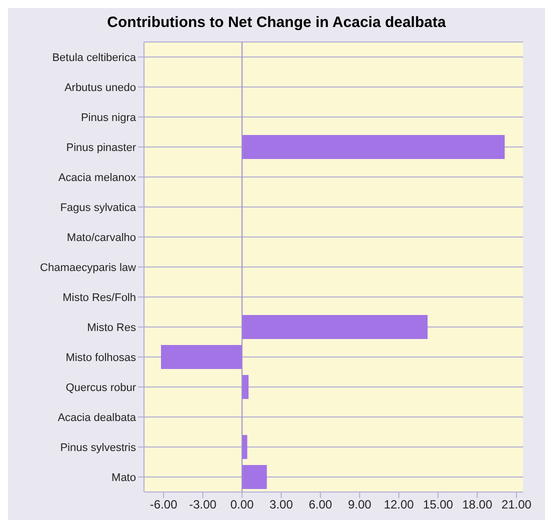  I want to click on y-tick-label: Chamaecyparis law, so click(88, 268).